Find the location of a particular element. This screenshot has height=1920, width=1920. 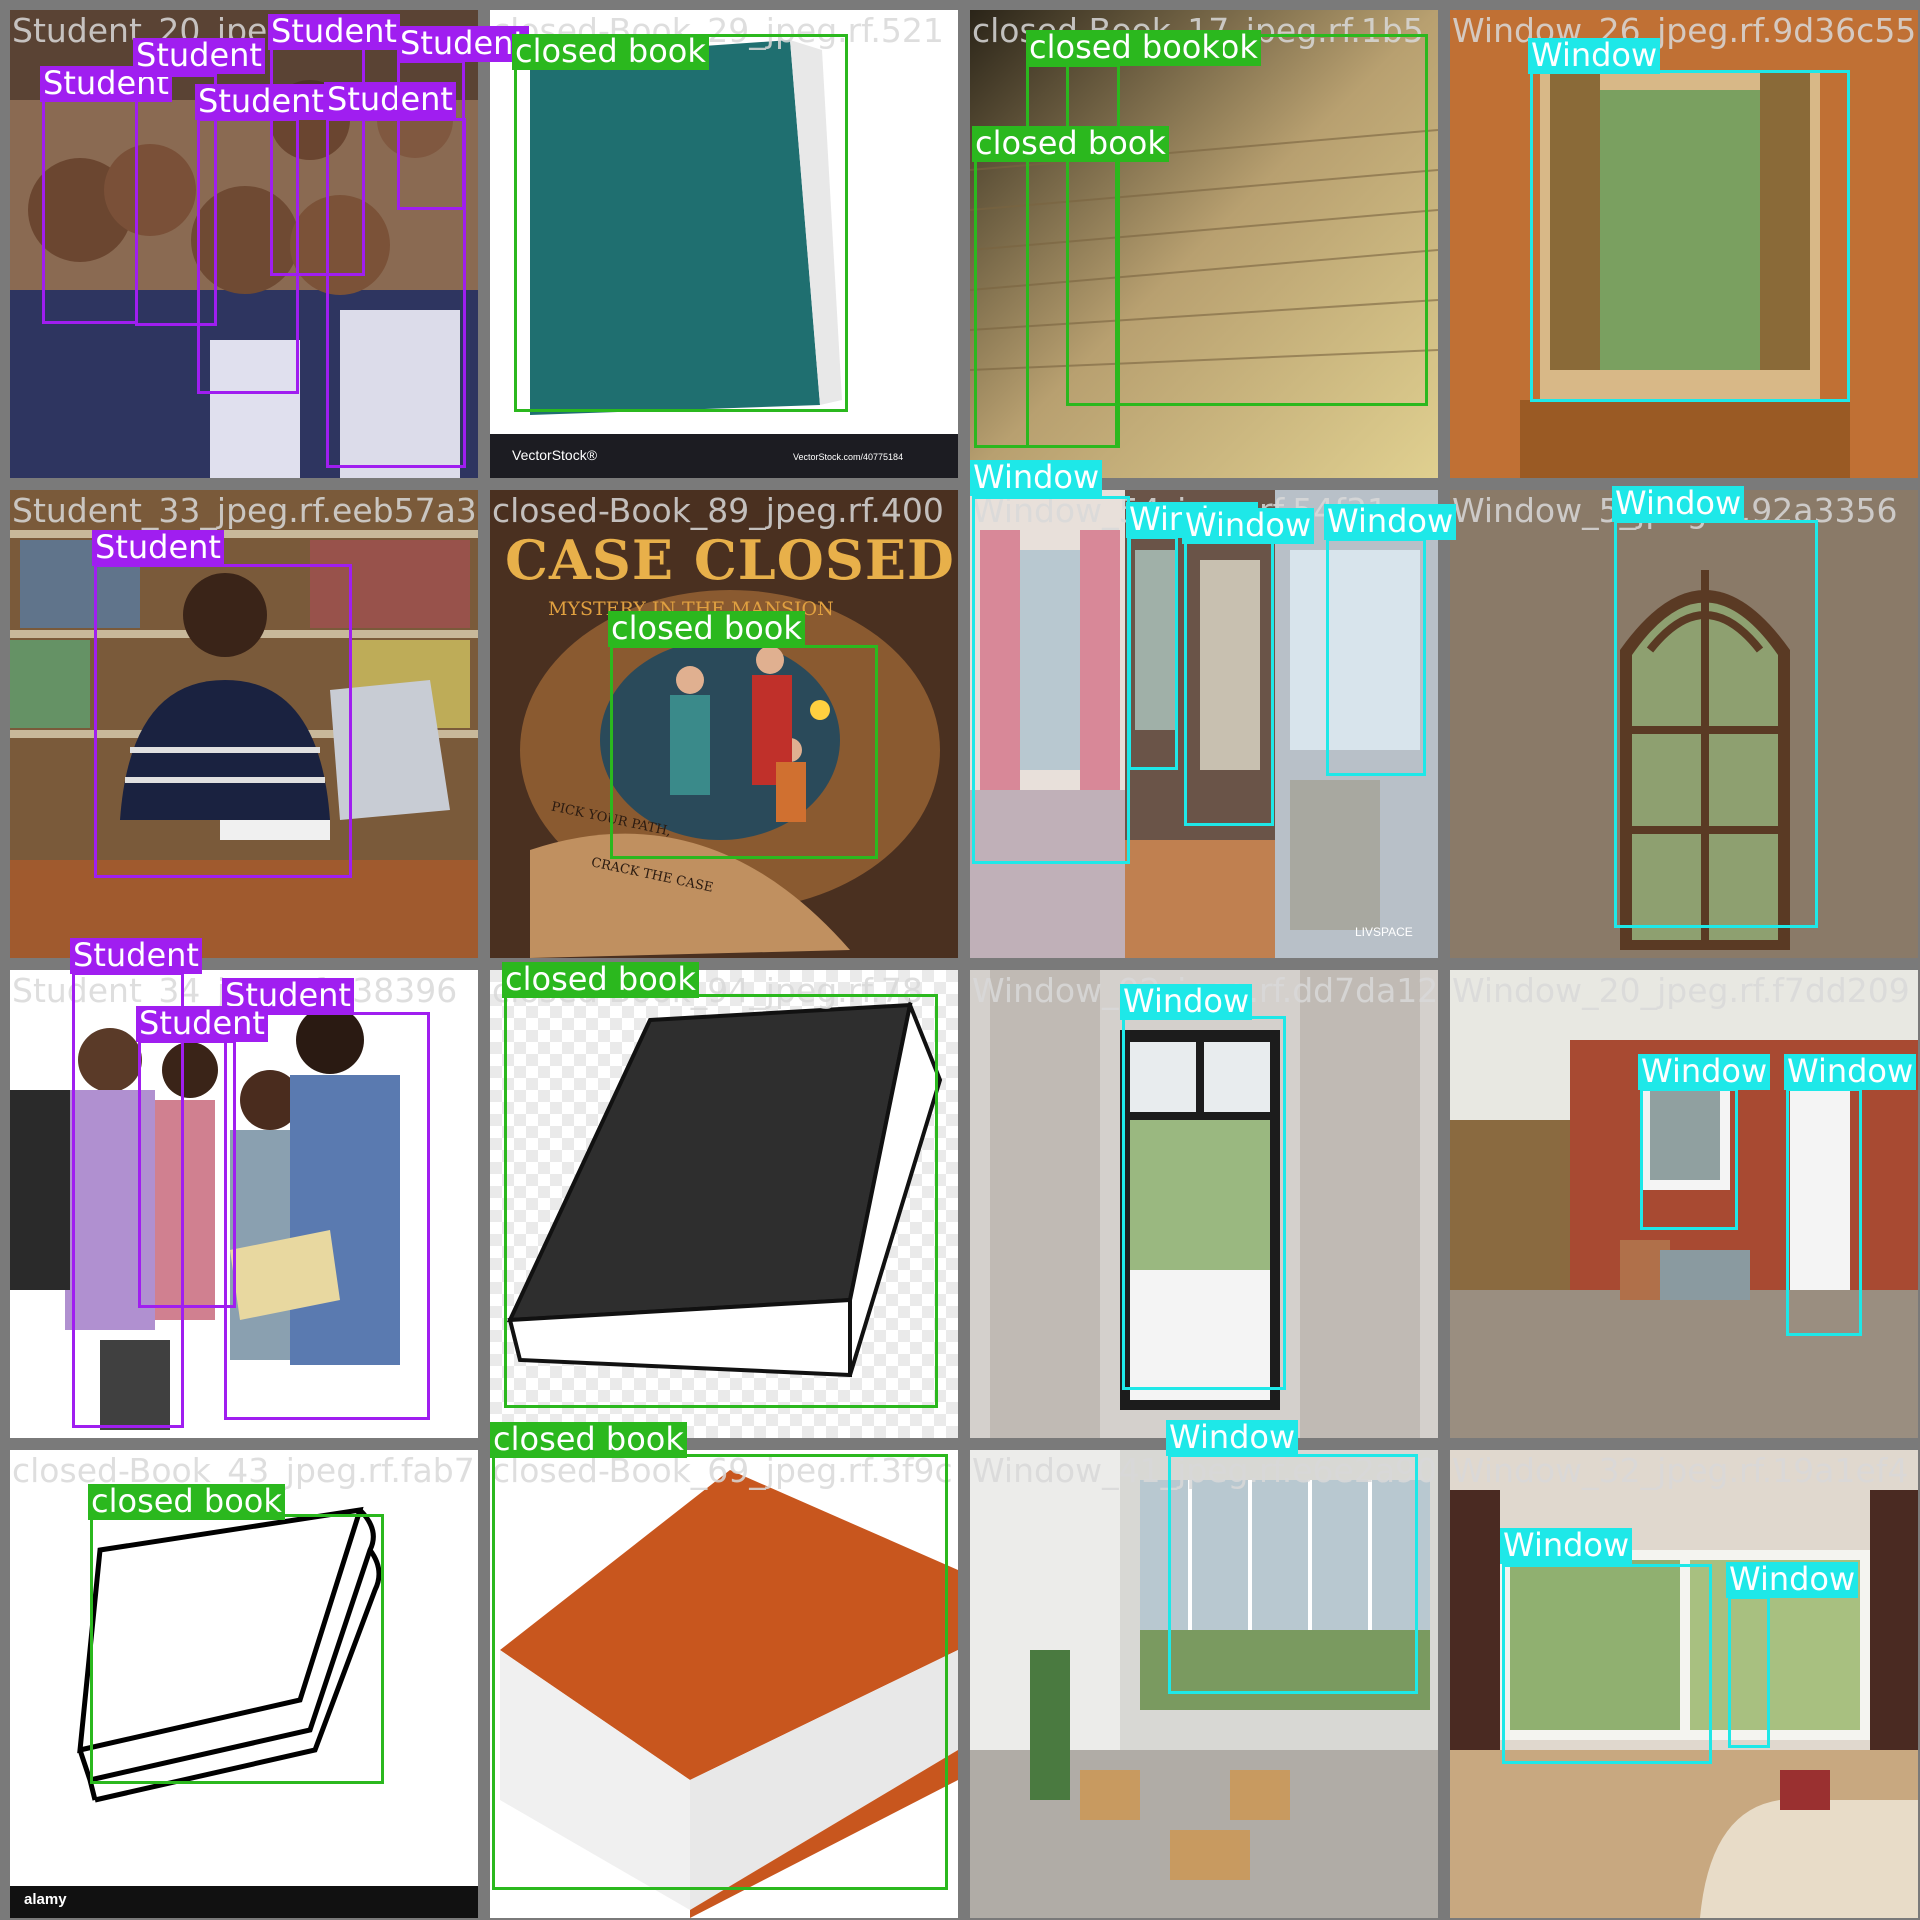

orange-book-photo is located at coordinates (724, 1684).